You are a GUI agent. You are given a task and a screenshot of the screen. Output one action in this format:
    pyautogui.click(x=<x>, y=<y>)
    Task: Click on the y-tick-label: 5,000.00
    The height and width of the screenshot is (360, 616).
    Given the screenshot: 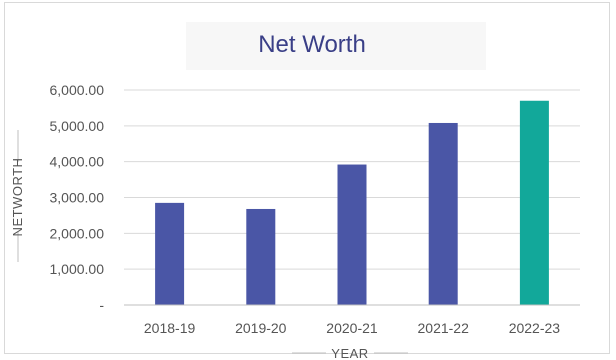 What is the action you would take?
    pyautogui.click(x=77, y=126)
    